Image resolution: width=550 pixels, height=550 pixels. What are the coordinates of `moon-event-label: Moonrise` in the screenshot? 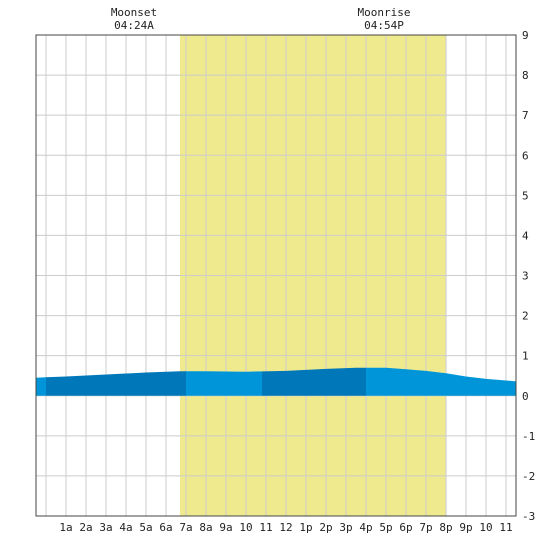 It's located at (384, 12).